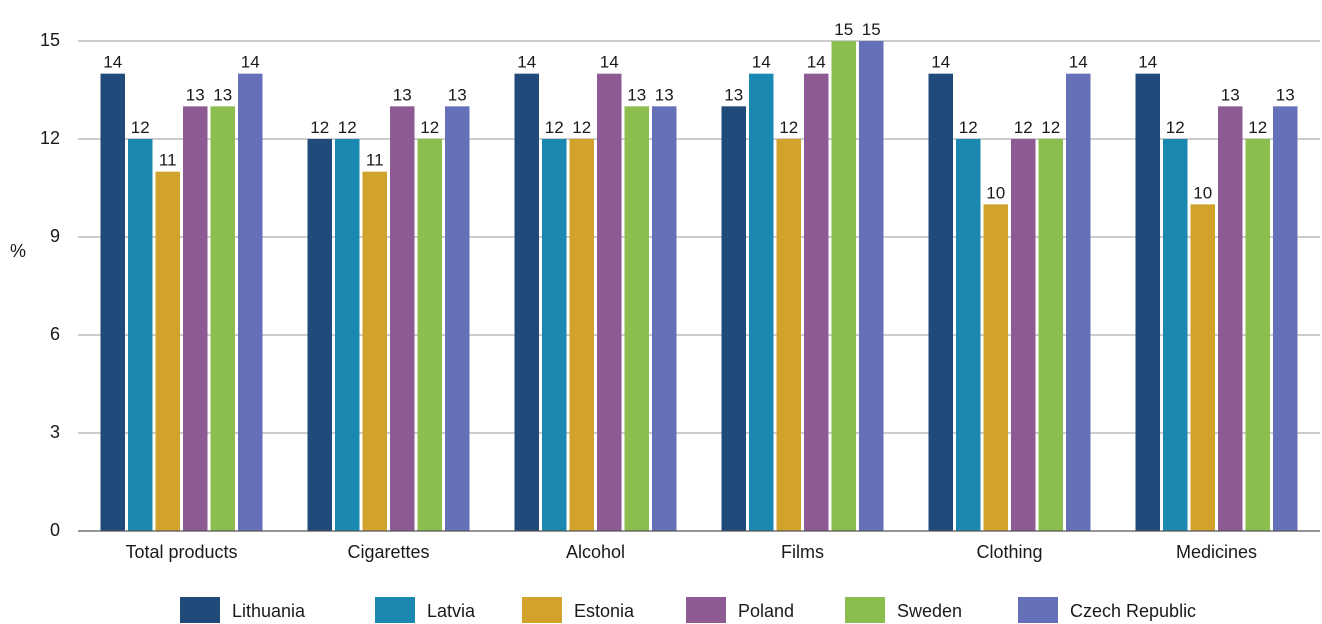  Describe the element at coordinates (269, 611) in the screenshot. I see `legend-label: Lithuania` at that location.